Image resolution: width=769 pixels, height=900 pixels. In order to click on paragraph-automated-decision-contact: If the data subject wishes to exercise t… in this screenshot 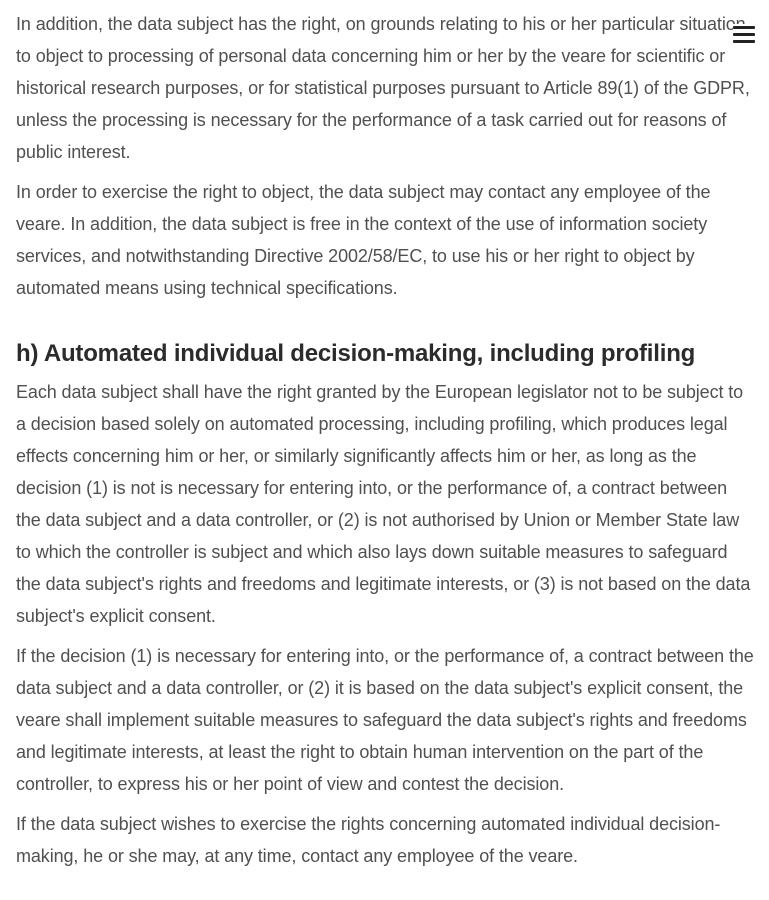, I will do `click(368, 840)`.